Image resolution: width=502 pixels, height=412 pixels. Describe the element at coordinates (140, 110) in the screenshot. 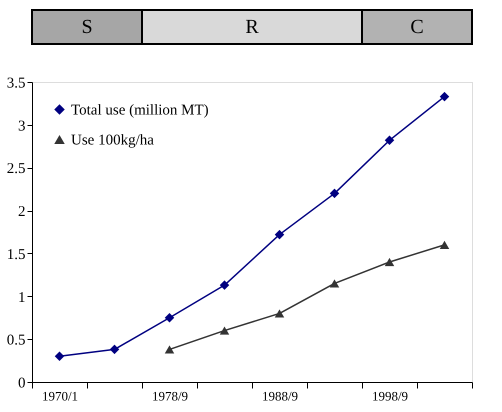

I see `legend-label: Total use (million MT)` at that location.